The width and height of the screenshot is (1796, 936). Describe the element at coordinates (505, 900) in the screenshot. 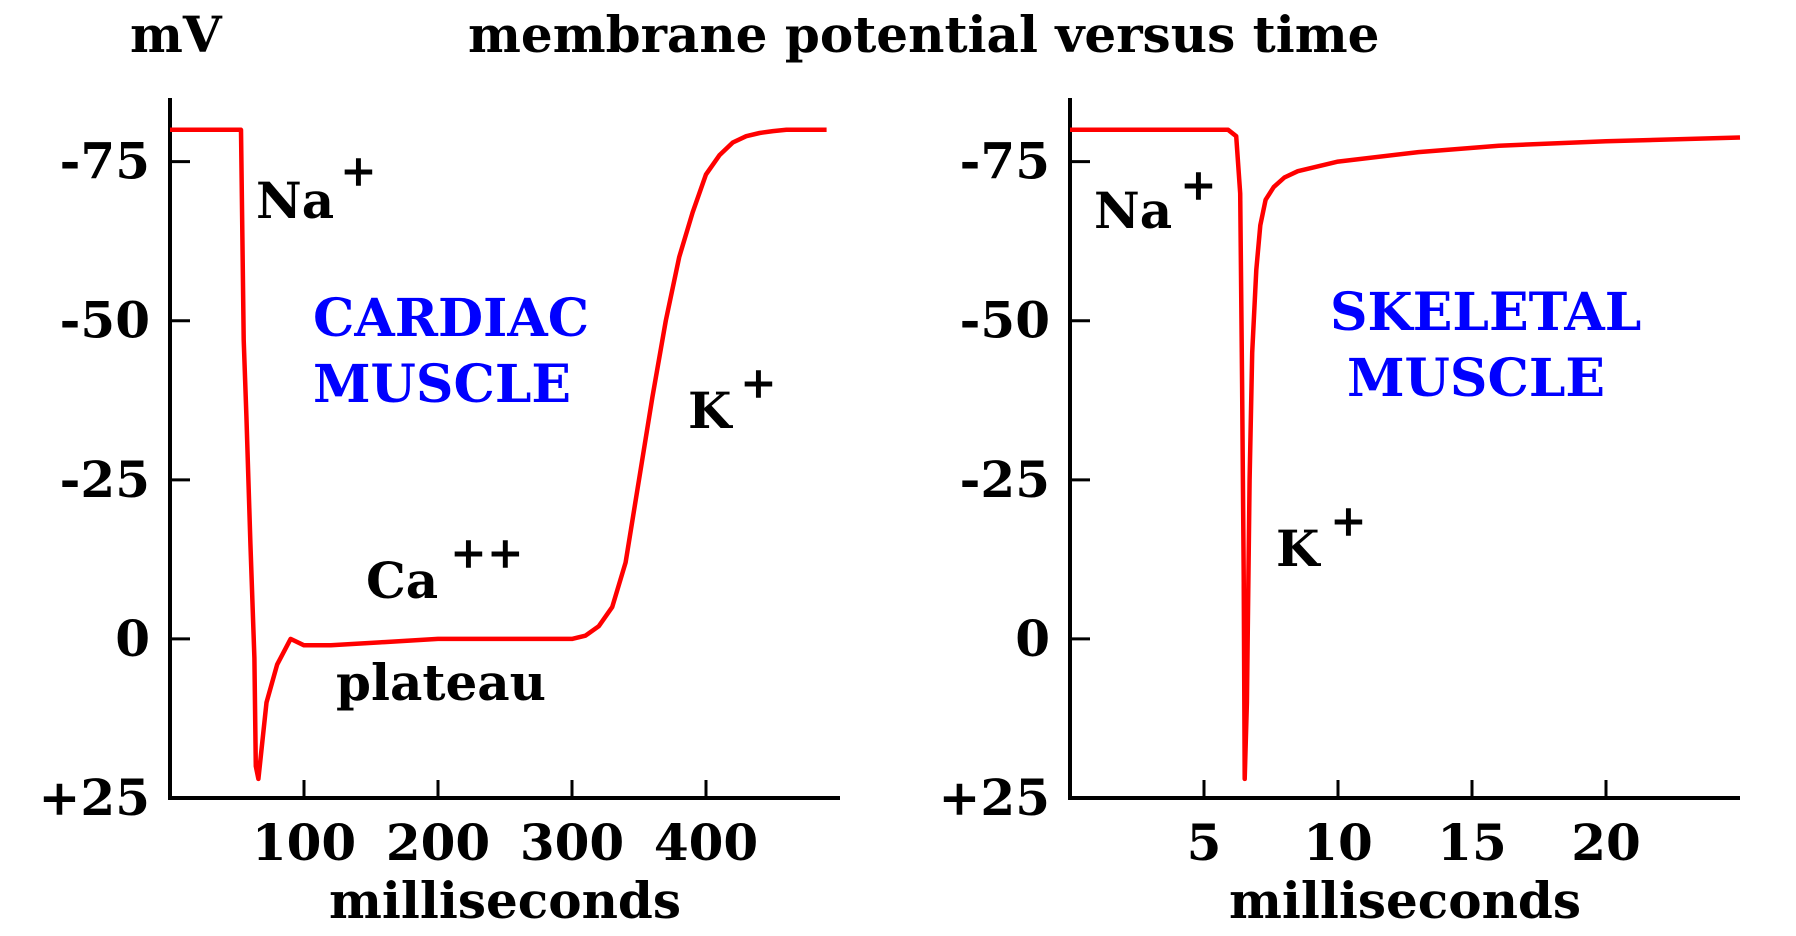

I see `cardiac-x-axis-title: milliseconds` at that location.